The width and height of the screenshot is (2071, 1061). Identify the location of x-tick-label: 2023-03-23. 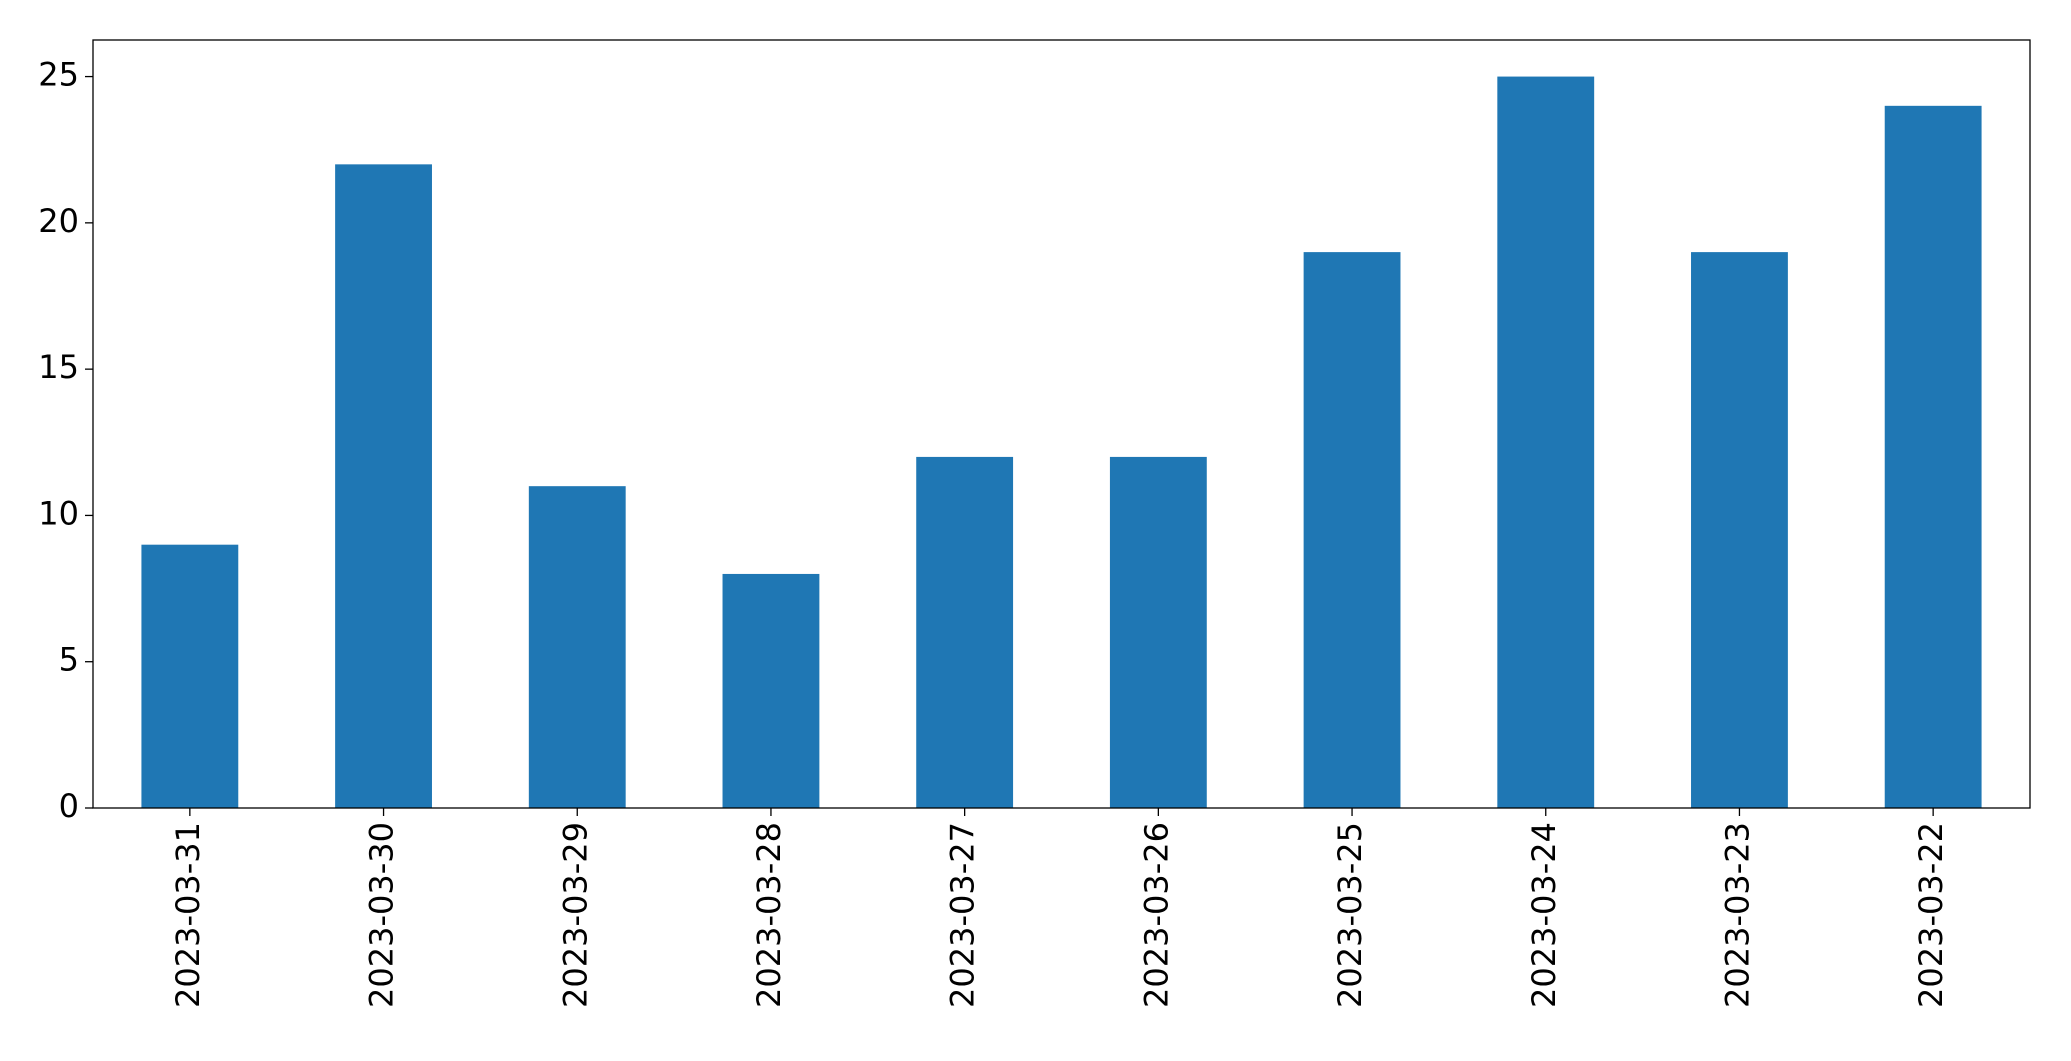
(1737, 915).